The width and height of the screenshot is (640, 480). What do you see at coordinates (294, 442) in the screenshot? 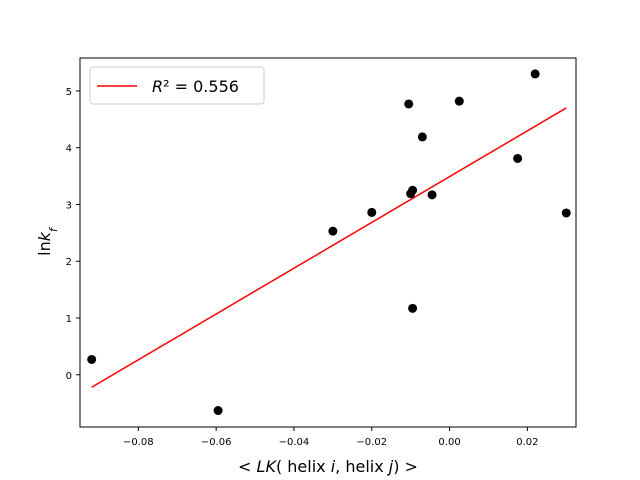
I see `x-tick-label: −0.04` at bounding box center [294, 442].